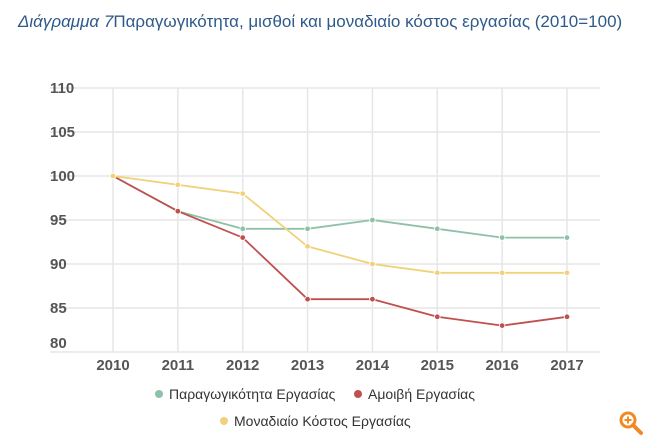 The image size is (650, 441). I want to click on y-tick-label: 80, so click(58, 343).